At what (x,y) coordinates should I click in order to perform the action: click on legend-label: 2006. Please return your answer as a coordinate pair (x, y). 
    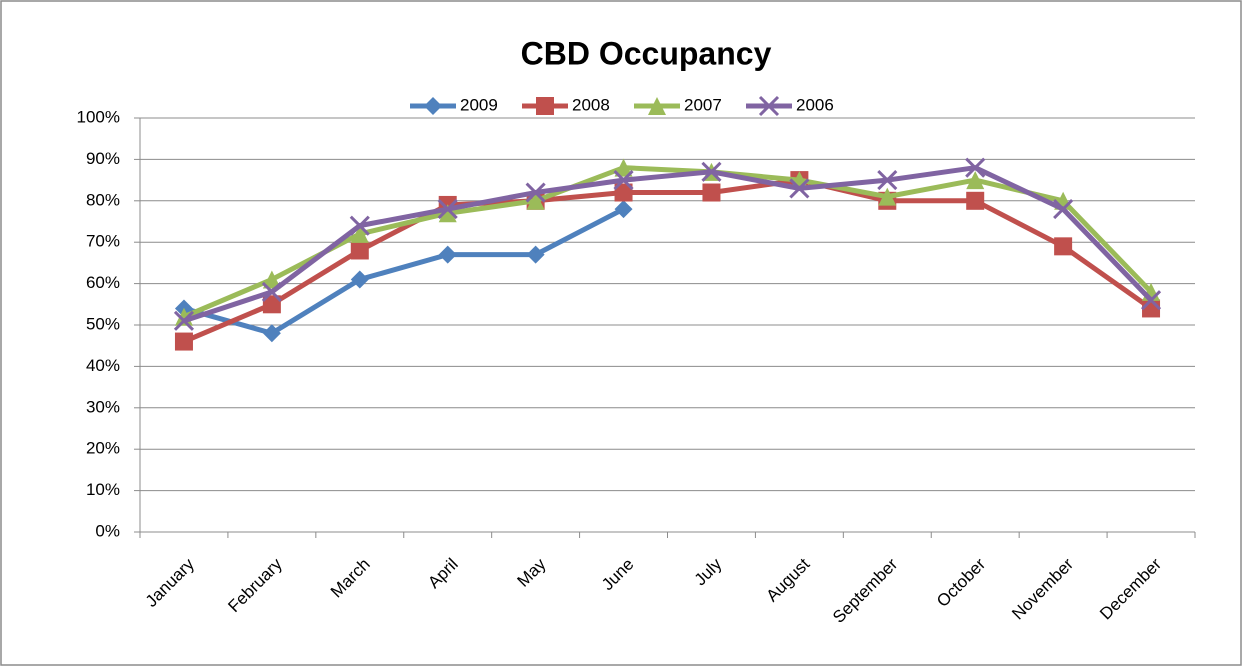
    Looking at the image, I should click on (815, 104).